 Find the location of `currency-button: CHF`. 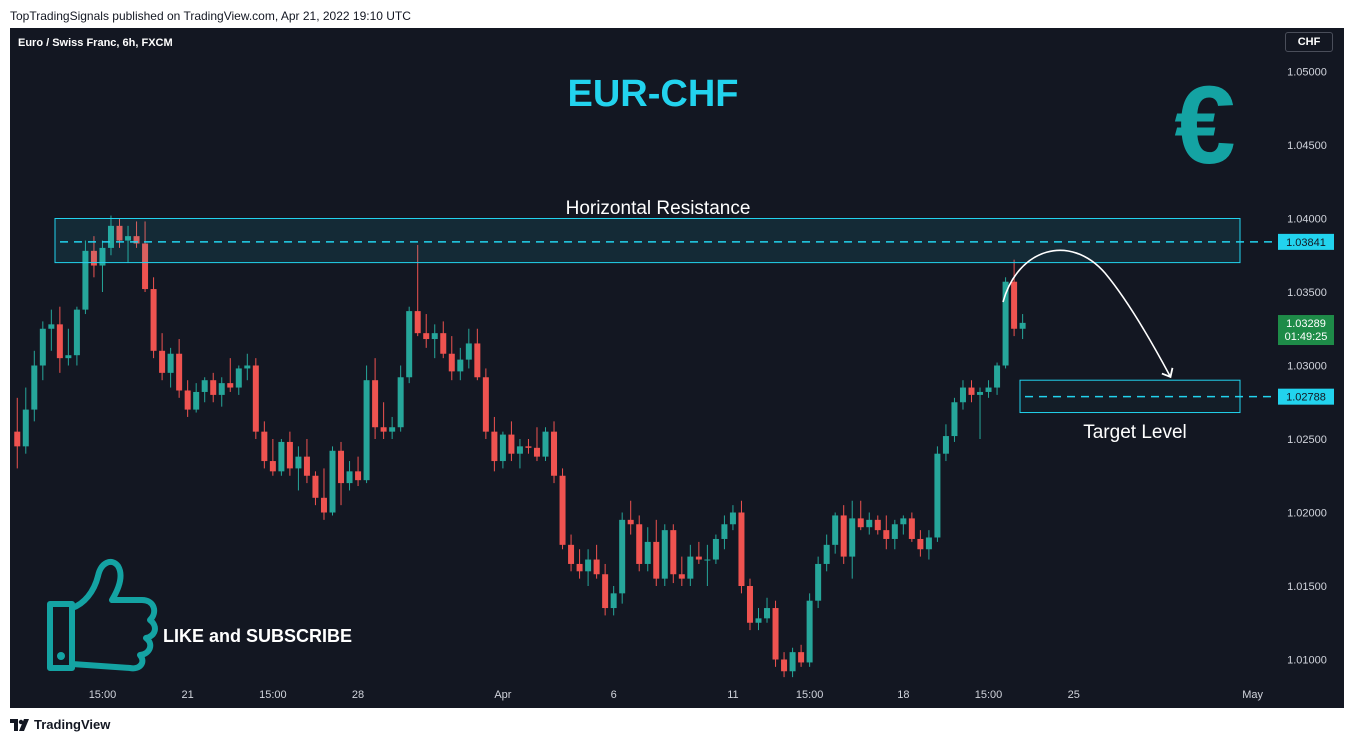

currency-button: CHF is located at coordinates (1309, 42).